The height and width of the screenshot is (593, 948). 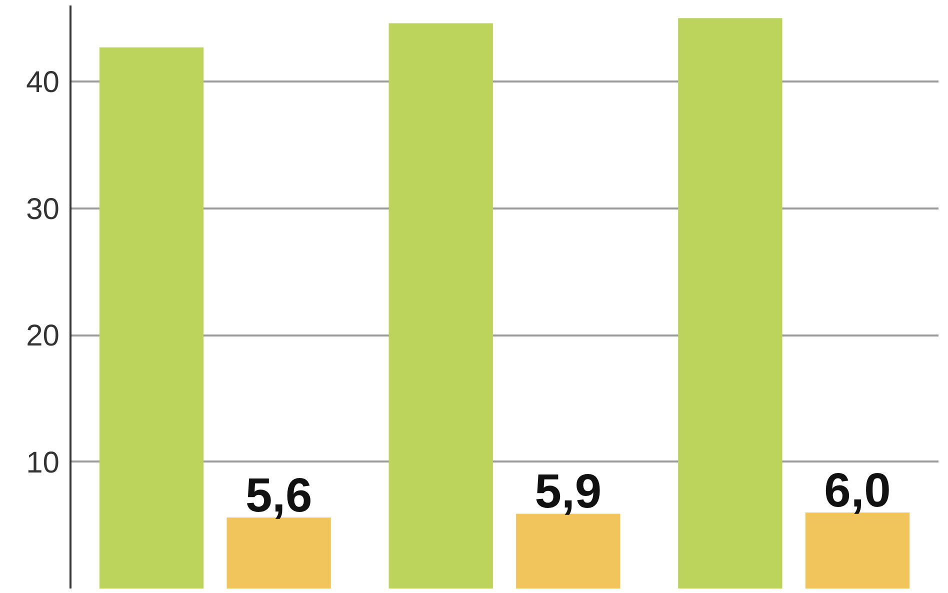 I want to click on data-label: 5,9, so click(x=568, y=492).